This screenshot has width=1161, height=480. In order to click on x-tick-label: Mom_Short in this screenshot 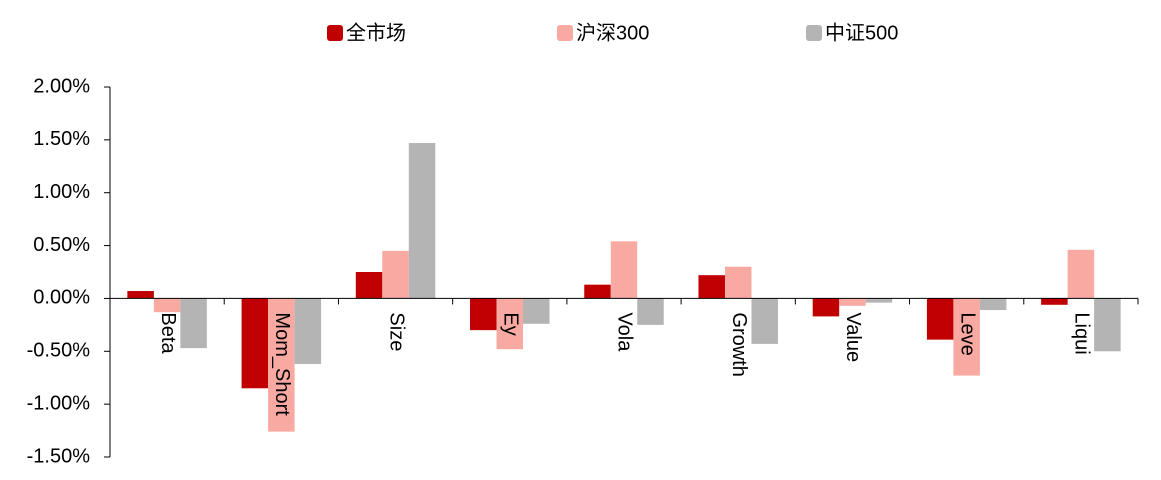, I will do `click(282, 364)`.